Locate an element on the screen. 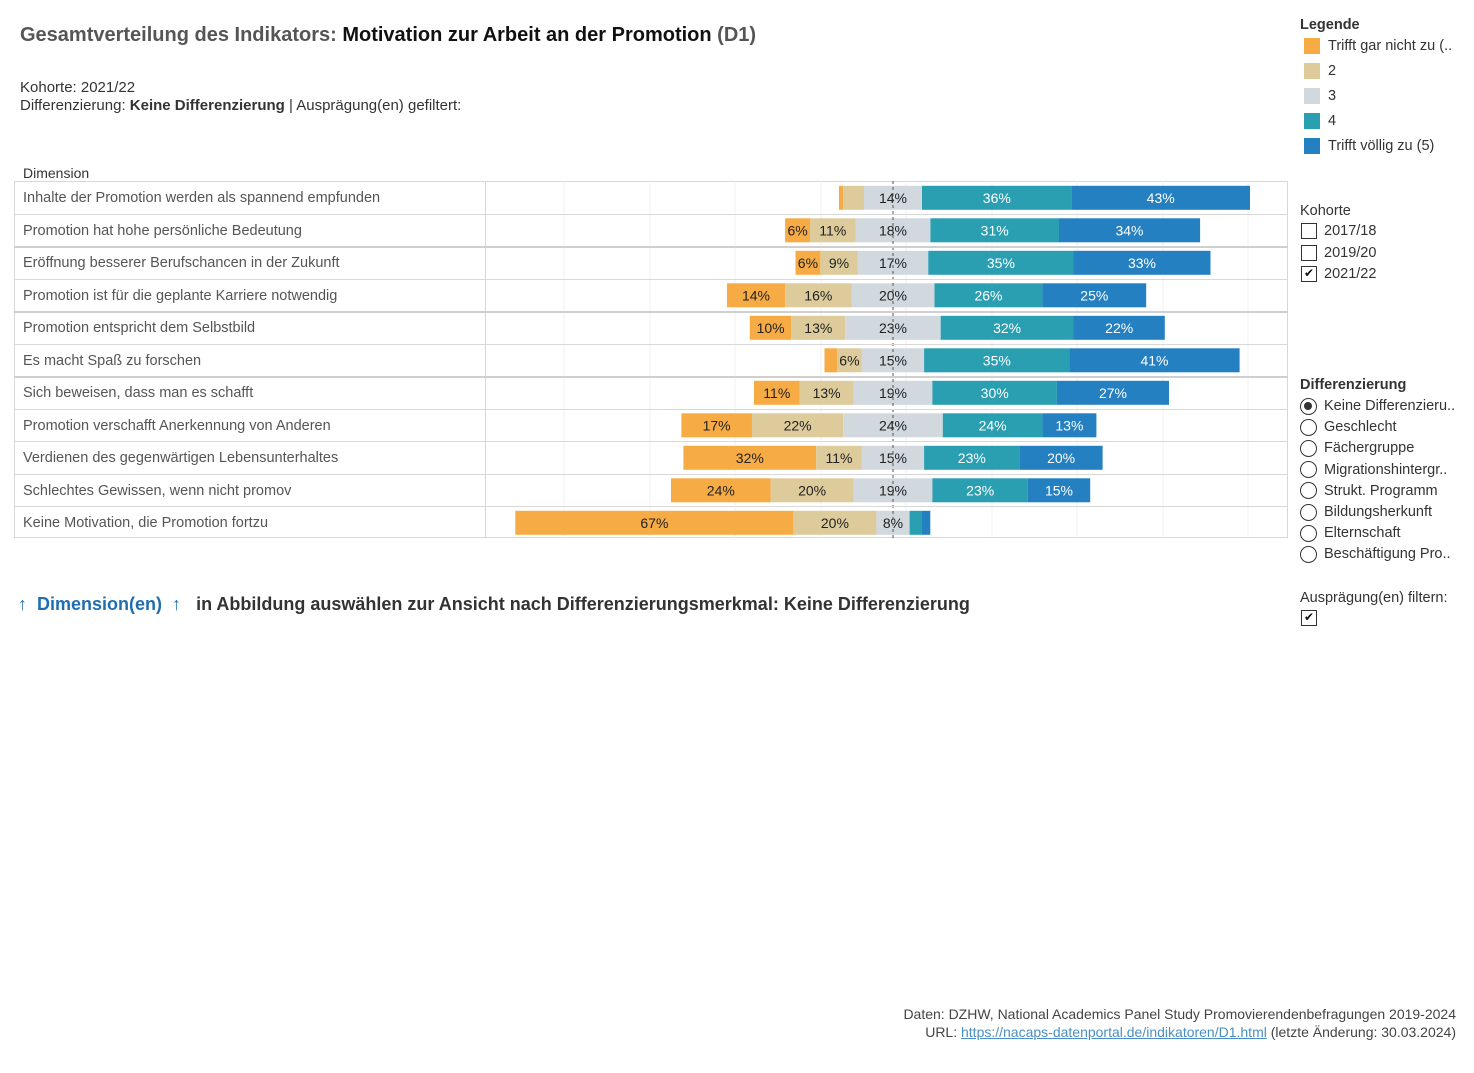  differenzierung-option: Geschlecht is located at coordinates (1348, 427).